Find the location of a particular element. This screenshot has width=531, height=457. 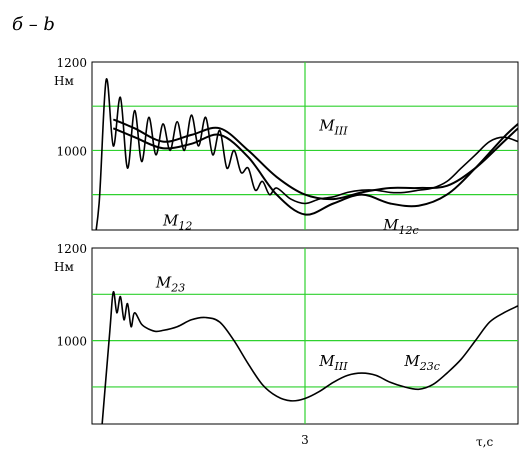

annotation-label: M23c is located at coordinates (421, 362).